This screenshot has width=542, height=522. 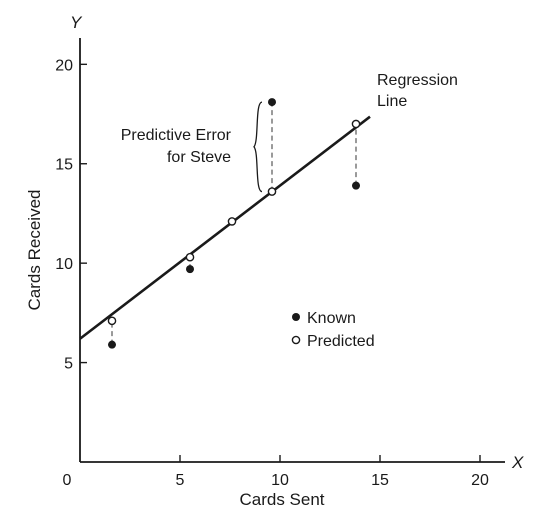 What do you see at coordinates (76, 22) in the screenshot?
I see `y-axis-letter: Y` at bounding box center [76, 22].